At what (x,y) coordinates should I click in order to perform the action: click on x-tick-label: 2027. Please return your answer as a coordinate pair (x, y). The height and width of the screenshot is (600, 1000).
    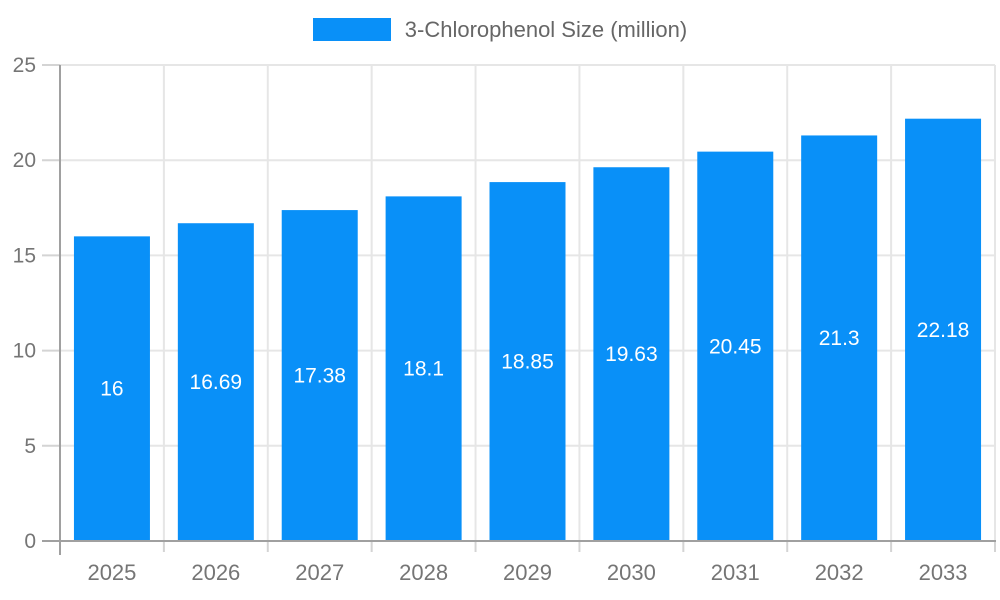
    Looking at the image, I should click on (319, 572).